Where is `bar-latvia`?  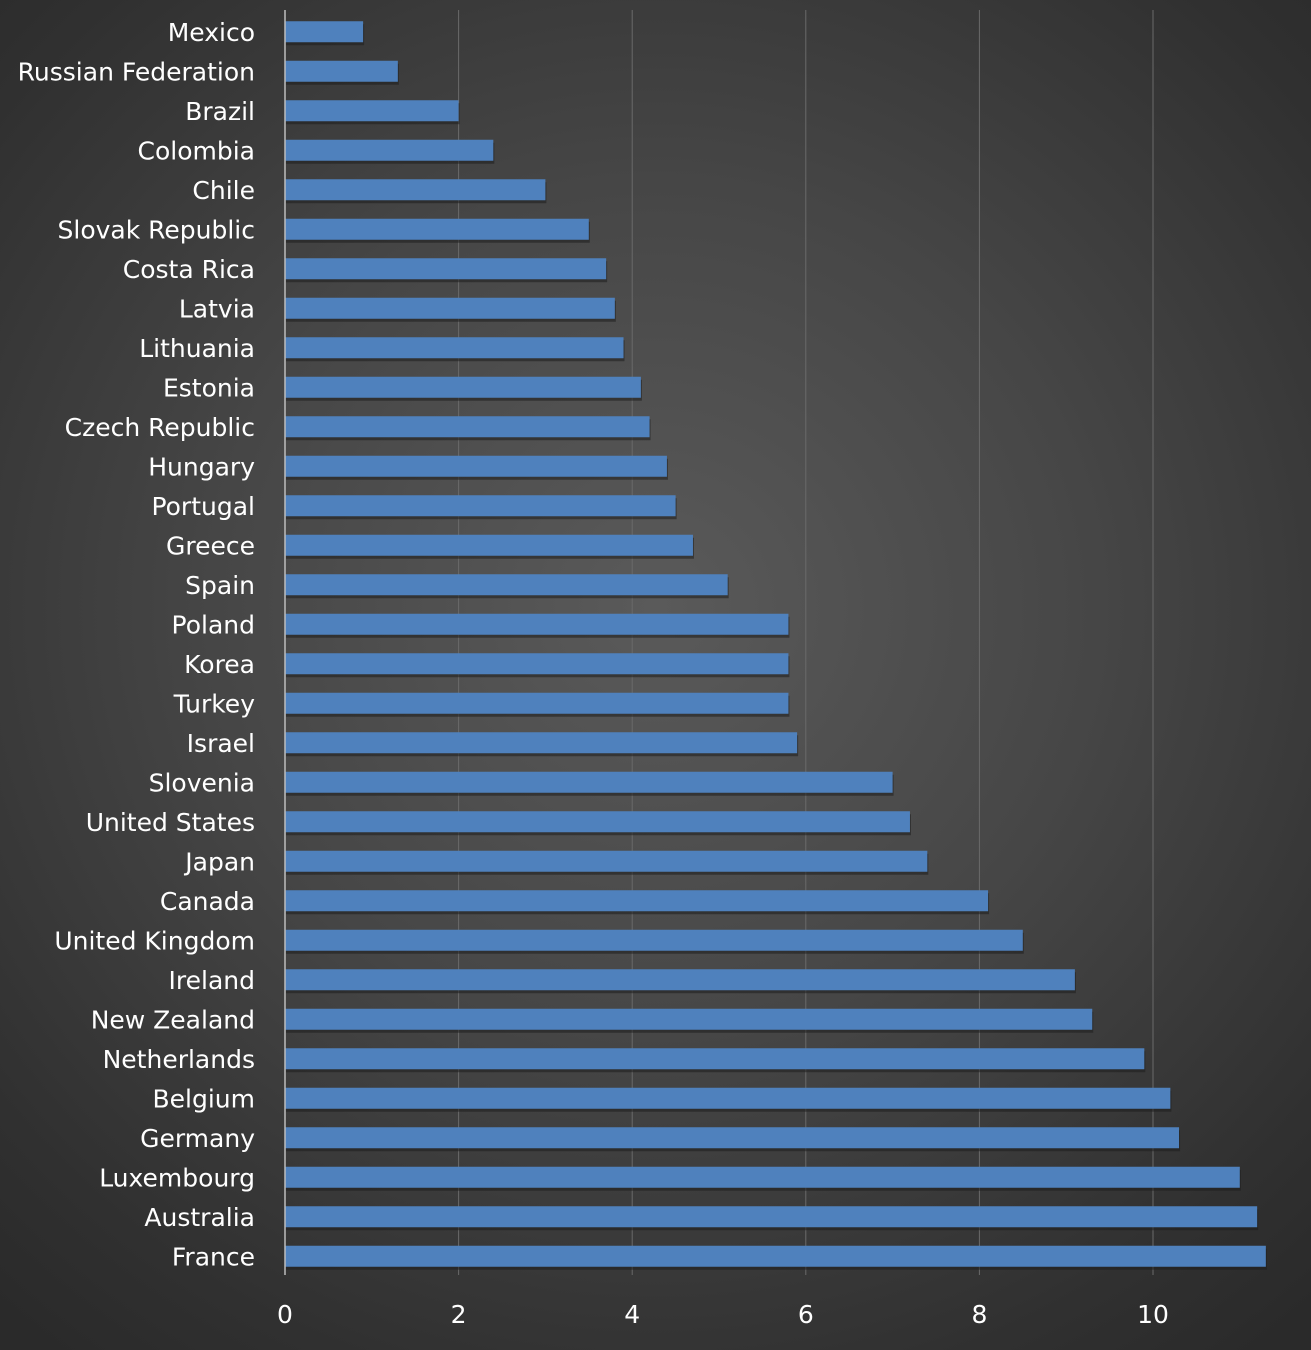 bar-latvia is located at coordinates (450, 308).